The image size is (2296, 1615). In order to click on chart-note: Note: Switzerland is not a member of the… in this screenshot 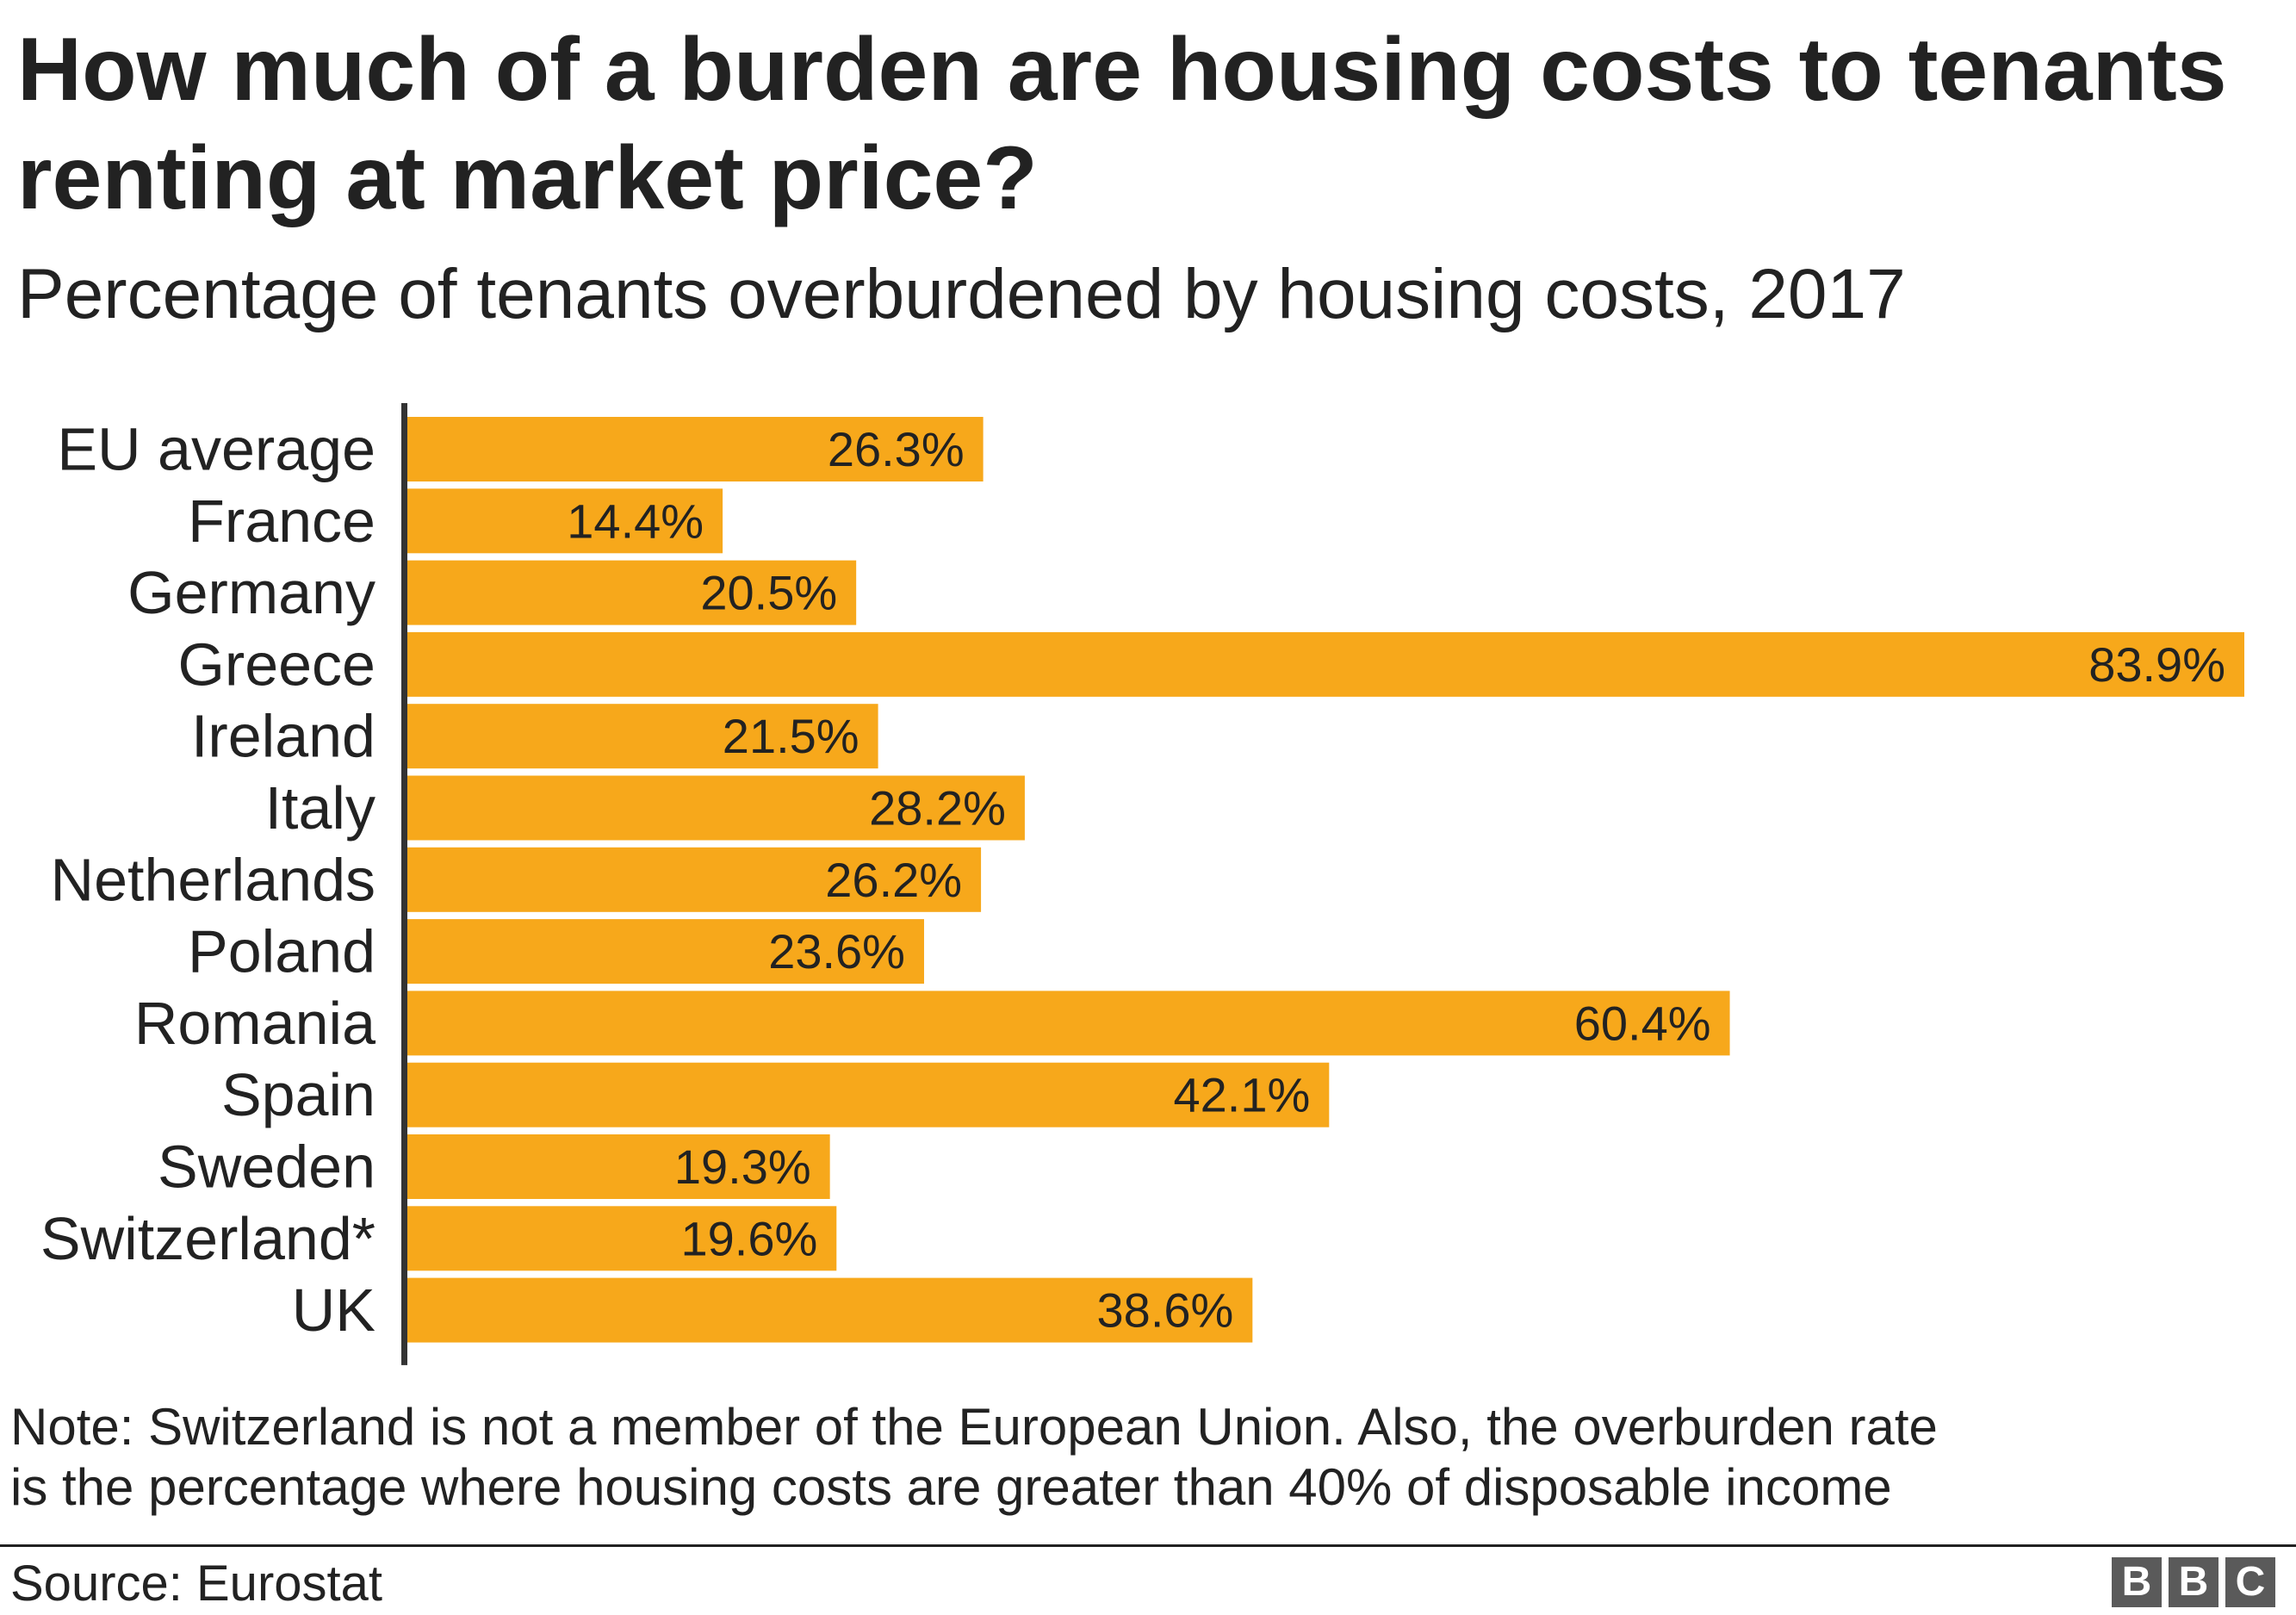, I will do `click(1147, 1457)`.